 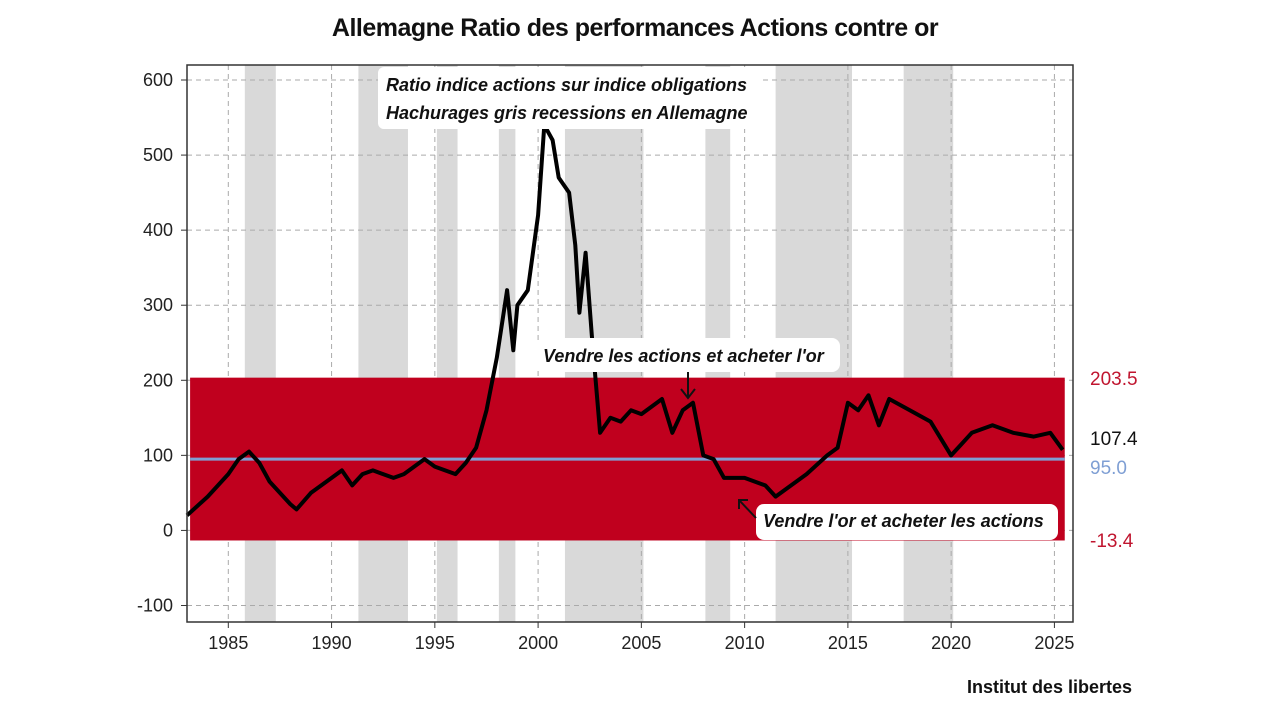 What do you see at coordinates (747, 509) in the screenshot?
I see `sell-gold-arrow` at bounding box center [747, 509].